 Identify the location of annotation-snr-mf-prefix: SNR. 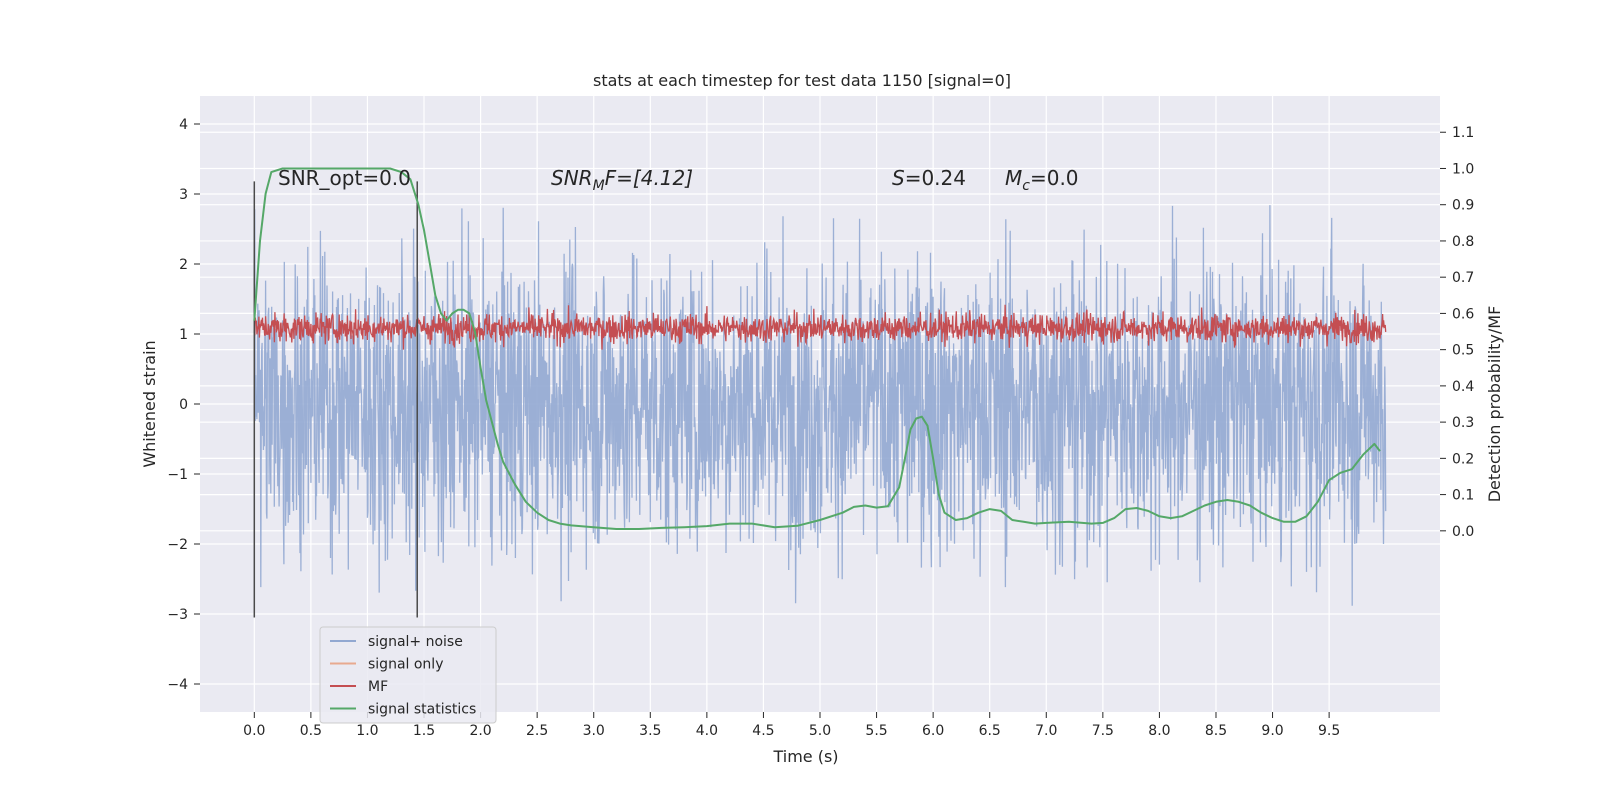
(572, 178).